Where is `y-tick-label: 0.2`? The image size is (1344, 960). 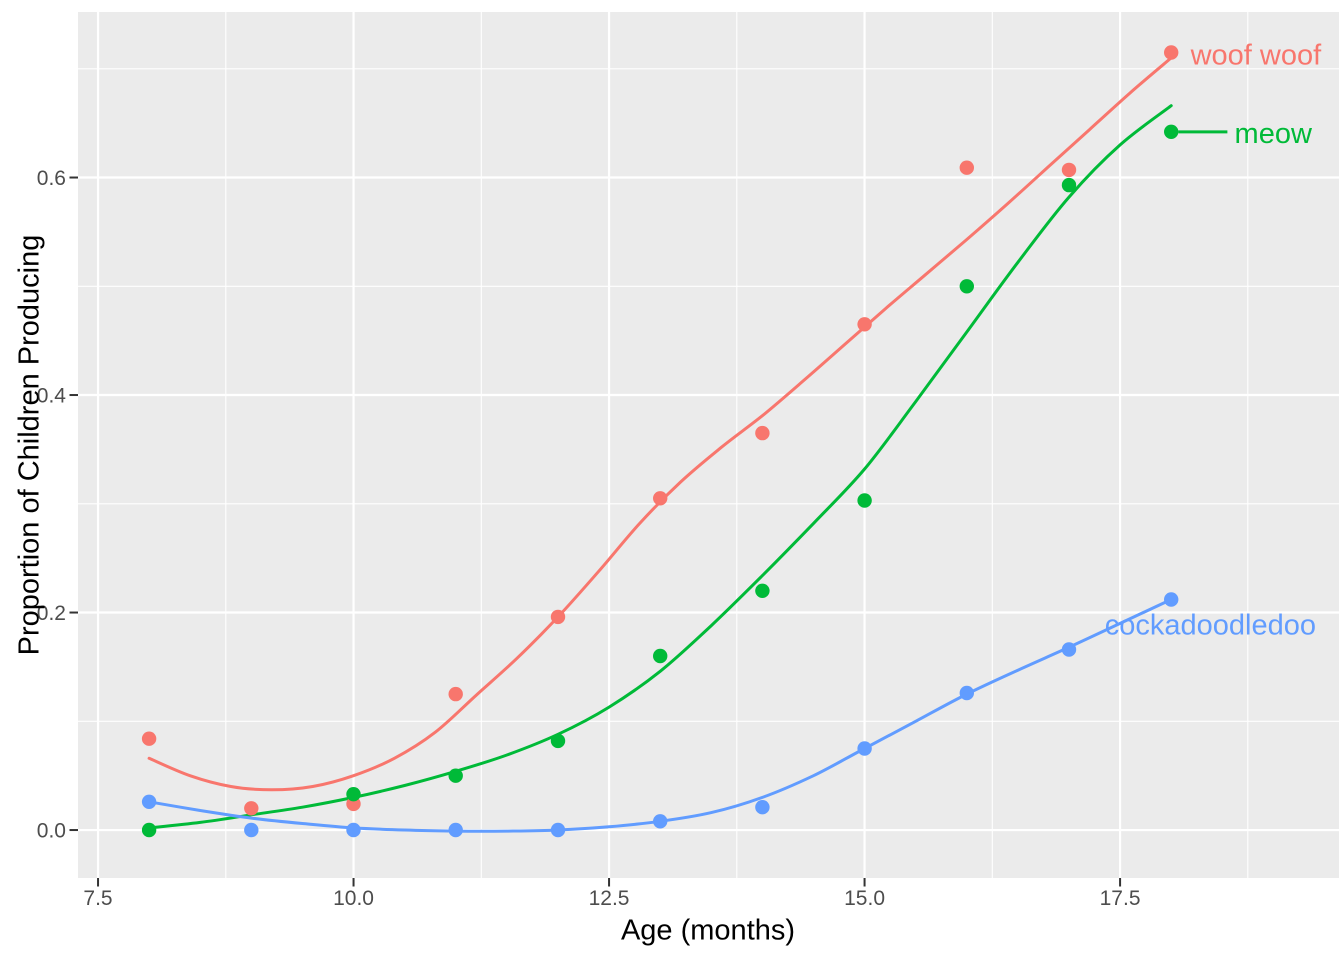 y-tick-label: 0.2 is located at coordinates (51, 613).